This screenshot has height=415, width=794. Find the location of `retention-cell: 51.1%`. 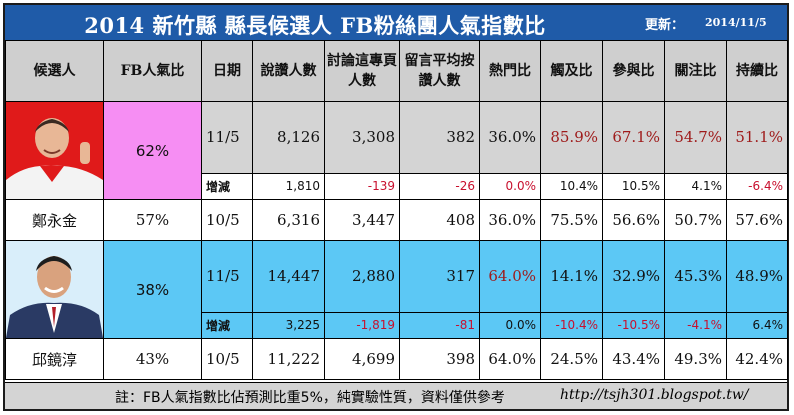

retention-cell: 51.1% is located at coordinates (757, 137).